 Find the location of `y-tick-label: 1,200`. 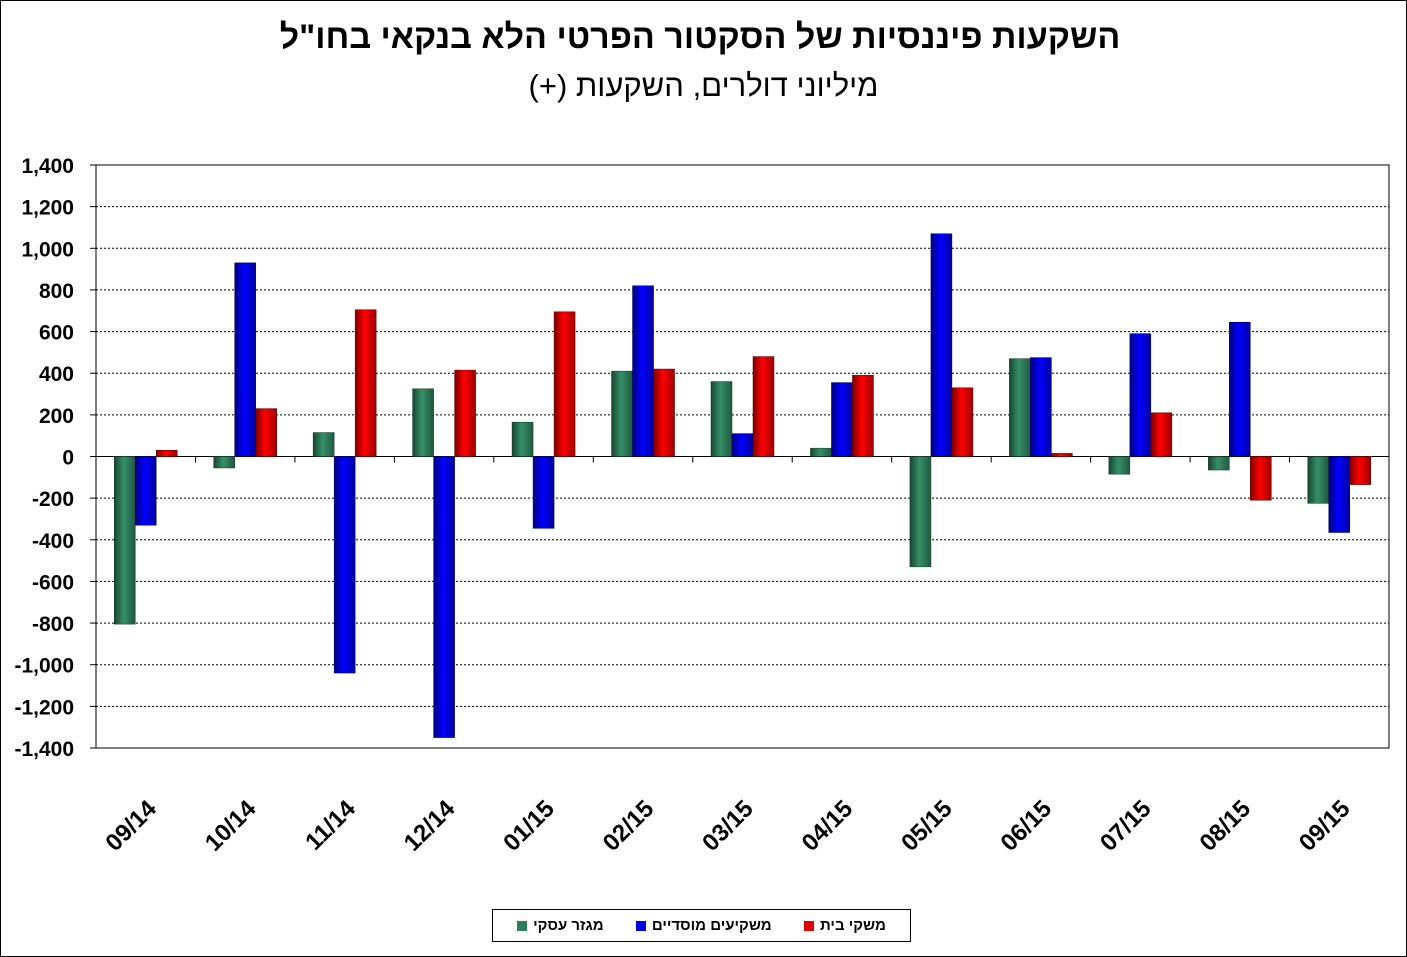

y-tick-label: 1,200 is located at coordinates (47, 208).